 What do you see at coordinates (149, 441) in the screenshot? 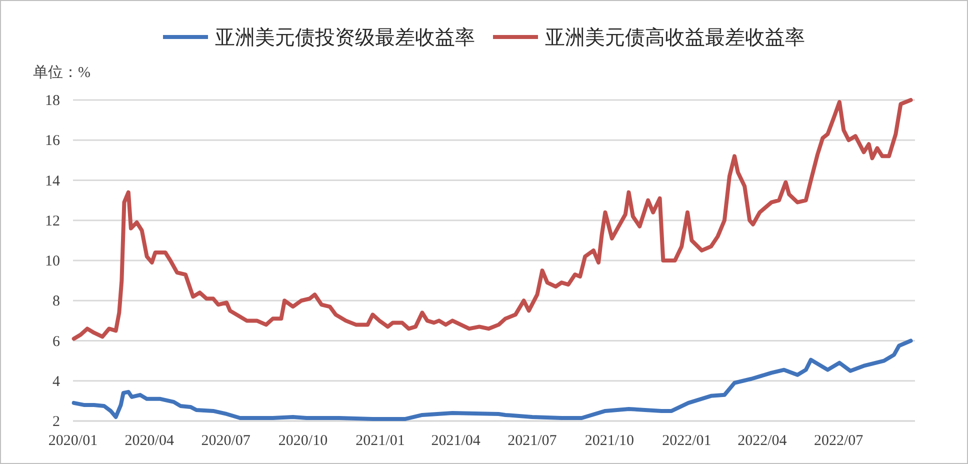
I see `x-tick-label: 2020/04` at bounding box center [149, 441].